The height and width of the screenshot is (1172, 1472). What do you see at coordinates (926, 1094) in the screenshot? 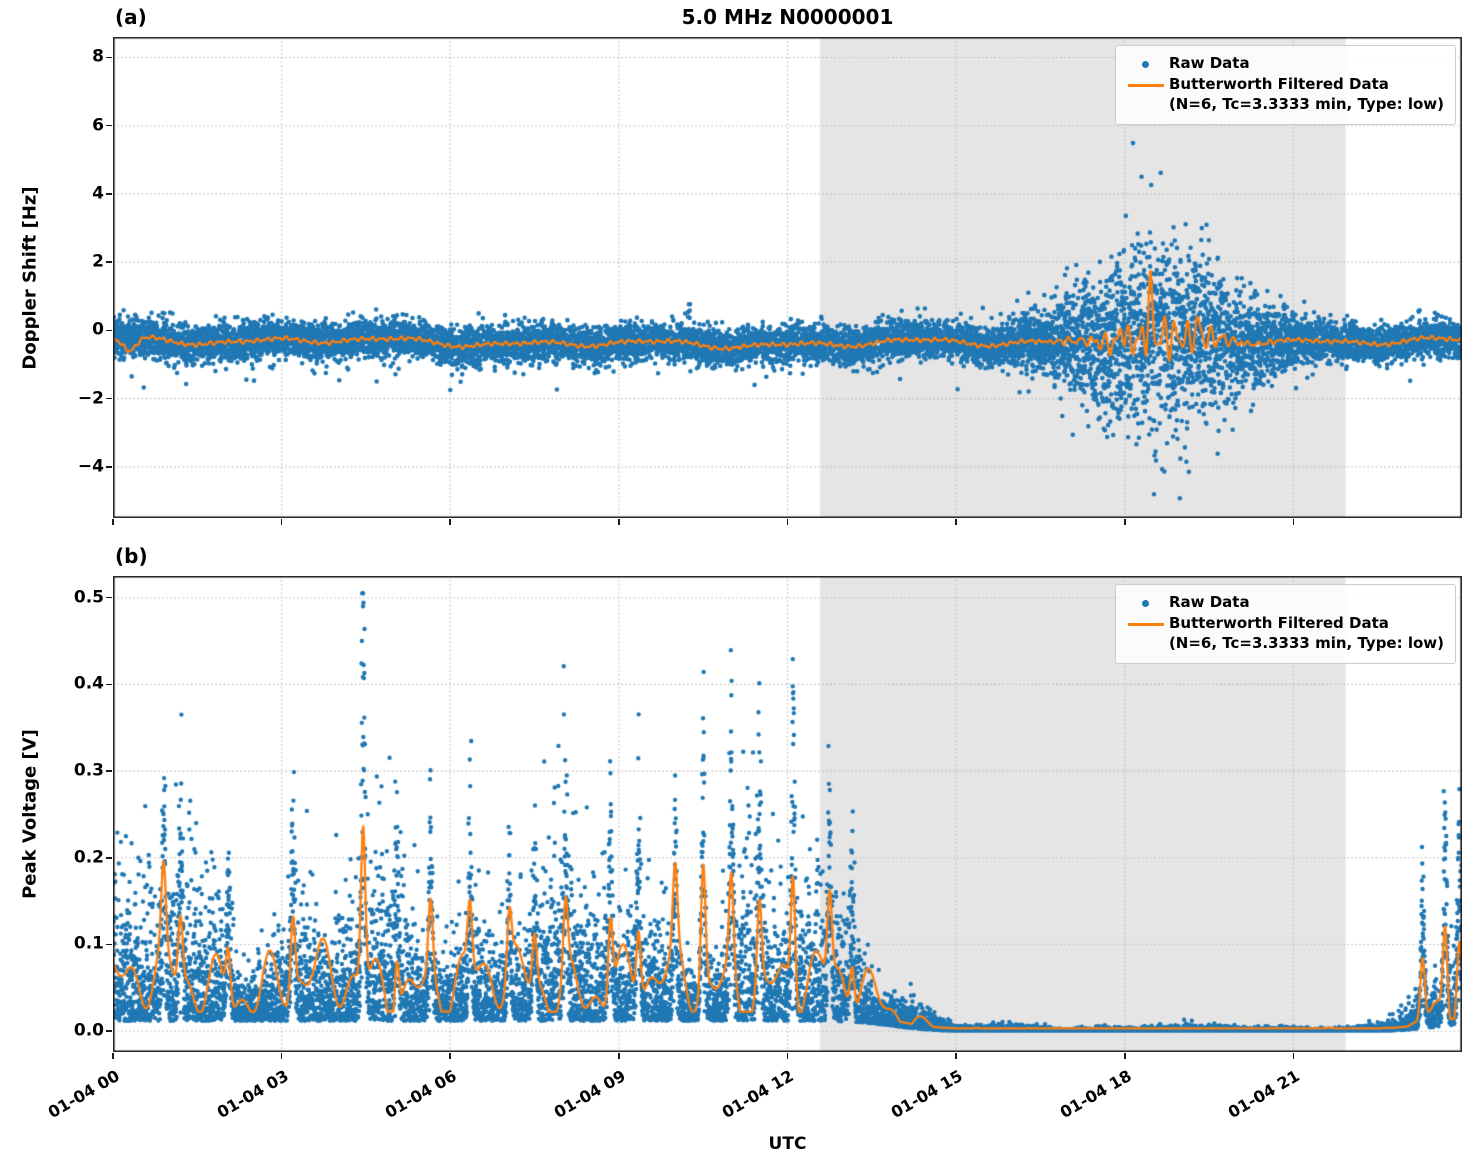
I see `x-tick-label-5: 01-04 15` at bounding box center [926, 1094].